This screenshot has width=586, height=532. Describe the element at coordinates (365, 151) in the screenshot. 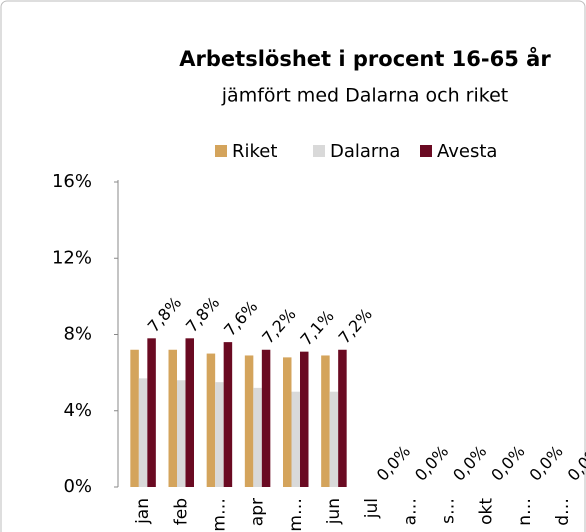

I see `legend-label: Dalarna` at that location.